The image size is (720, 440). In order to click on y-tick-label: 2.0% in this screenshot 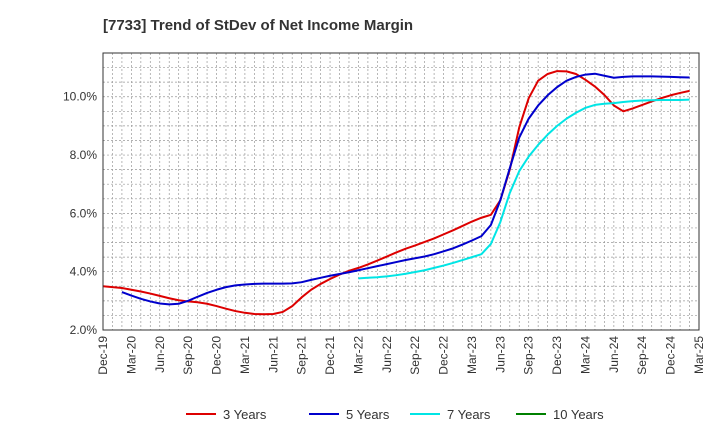, I will do `click(84, 330)`.